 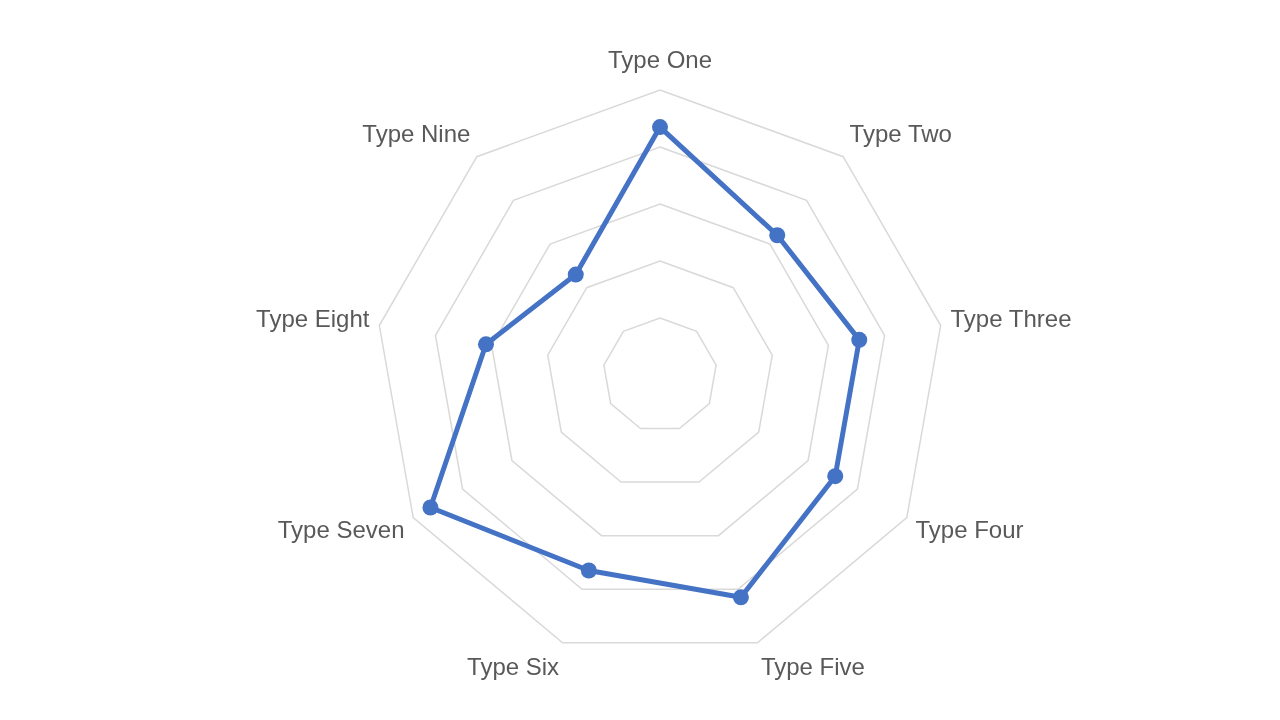 What do you see at coordinates (660, 60) in the screenshot?
I see `spoke-label: Type One` at bounding box center [660, 60].